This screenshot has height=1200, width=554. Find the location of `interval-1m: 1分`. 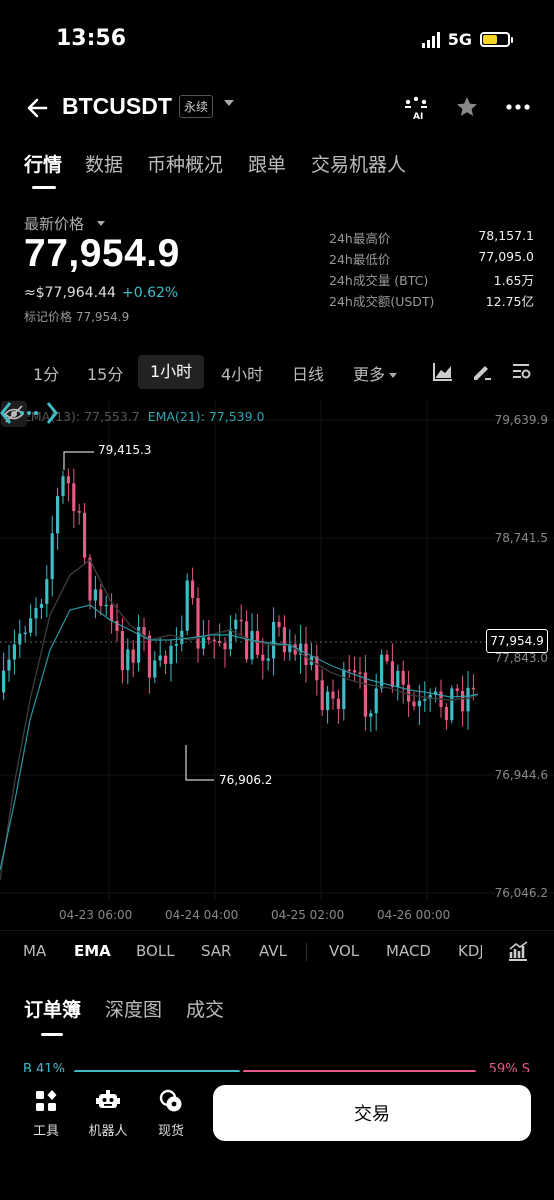

interval-1m: 1分 is located at coordinates (46, 374).